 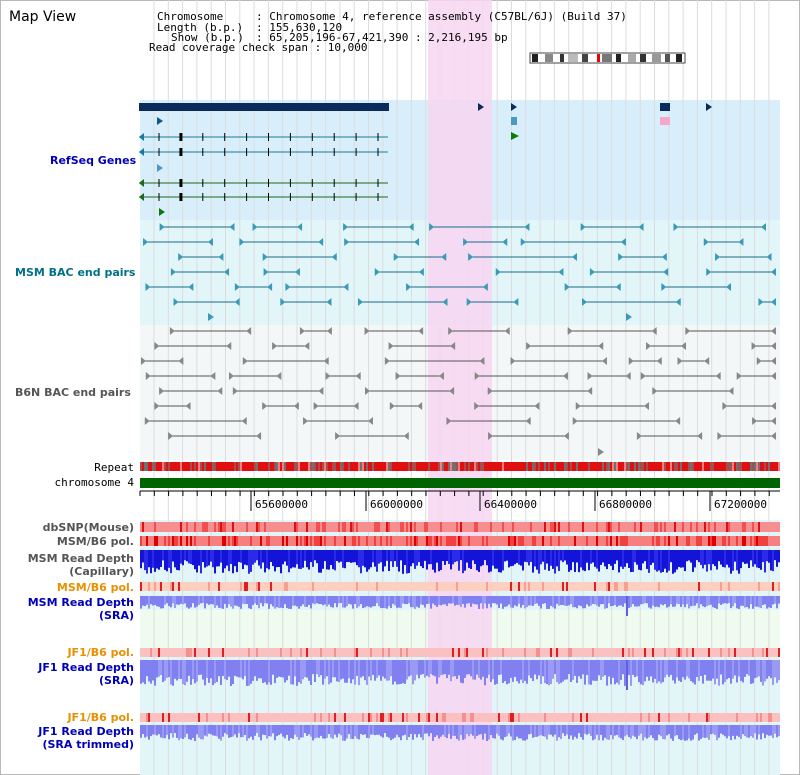 I want to click on msm-bac-label: MSM BAC end pairs, so click(x=75, y=272).